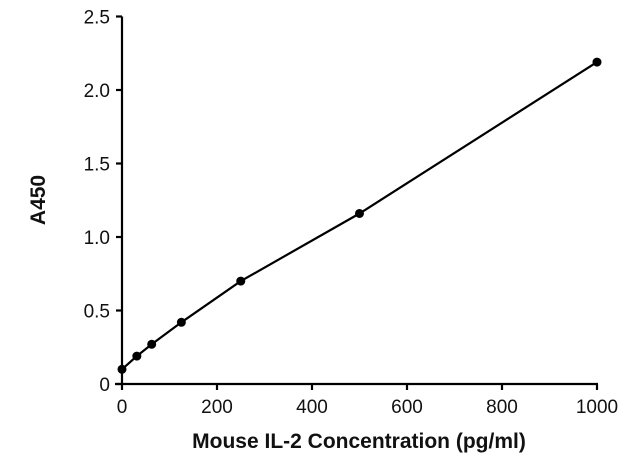 The image size is (631, 470). I want to click on y-axis-title: A450, so click(38, 200).